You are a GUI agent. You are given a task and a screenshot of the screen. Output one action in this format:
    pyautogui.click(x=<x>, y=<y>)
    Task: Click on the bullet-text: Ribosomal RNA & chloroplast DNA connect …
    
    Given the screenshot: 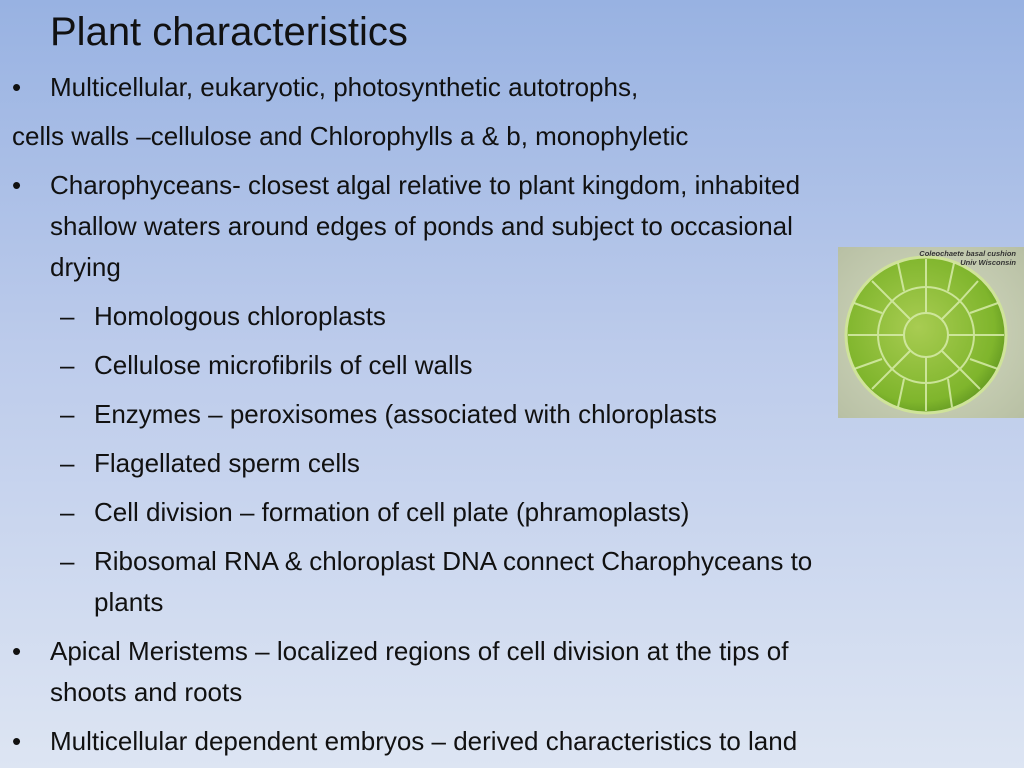 What is the action you would take?
    pyautogui.click(x=453, y=561)
    